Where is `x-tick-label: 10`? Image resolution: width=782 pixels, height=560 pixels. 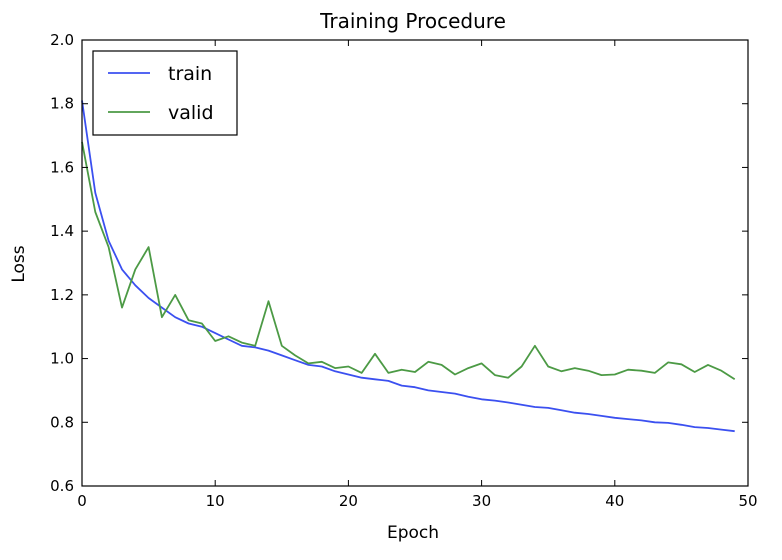 x-tick-label: 10 is located at coordinates (215, 501).